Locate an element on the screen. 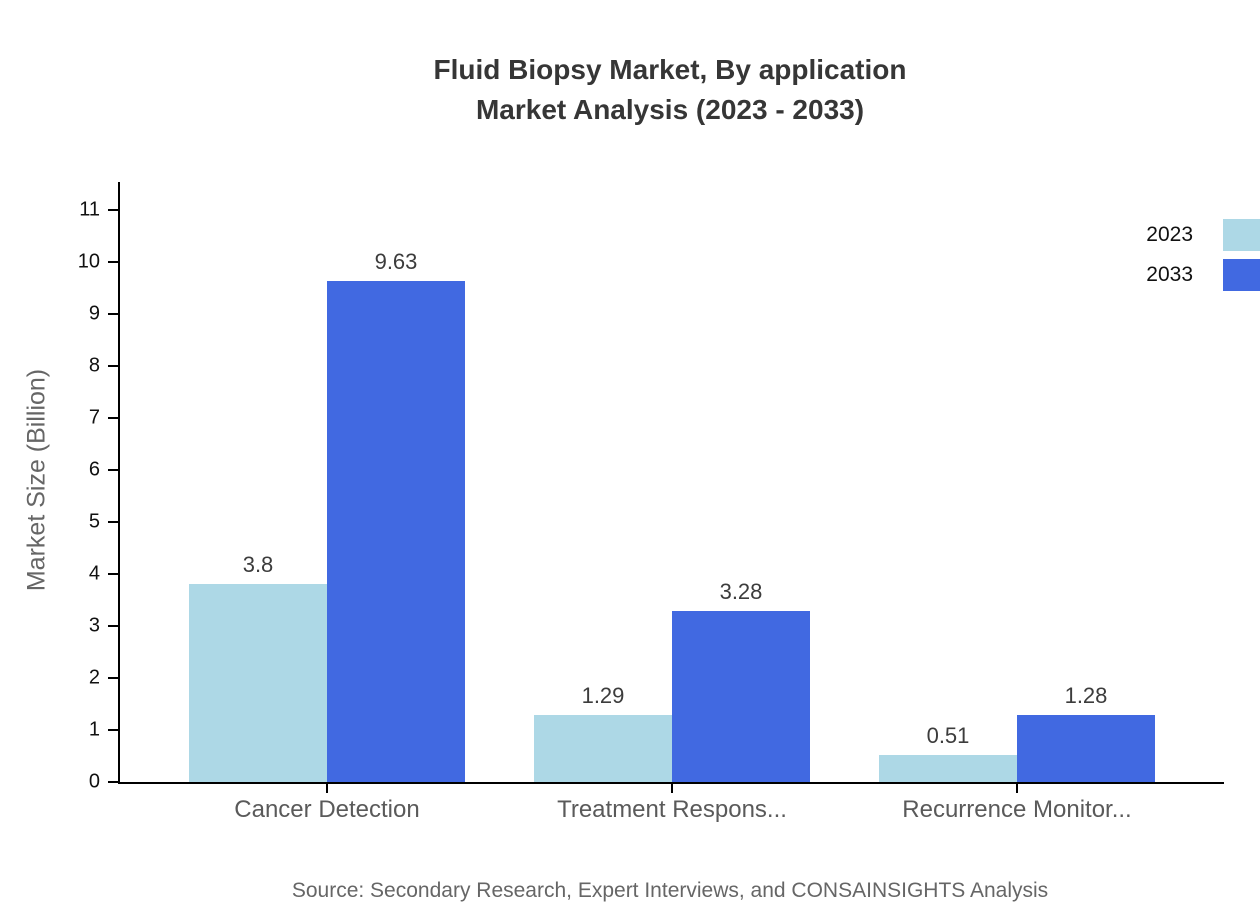  legend-item-2023: 2023 is located at coordinates (1203, 235).